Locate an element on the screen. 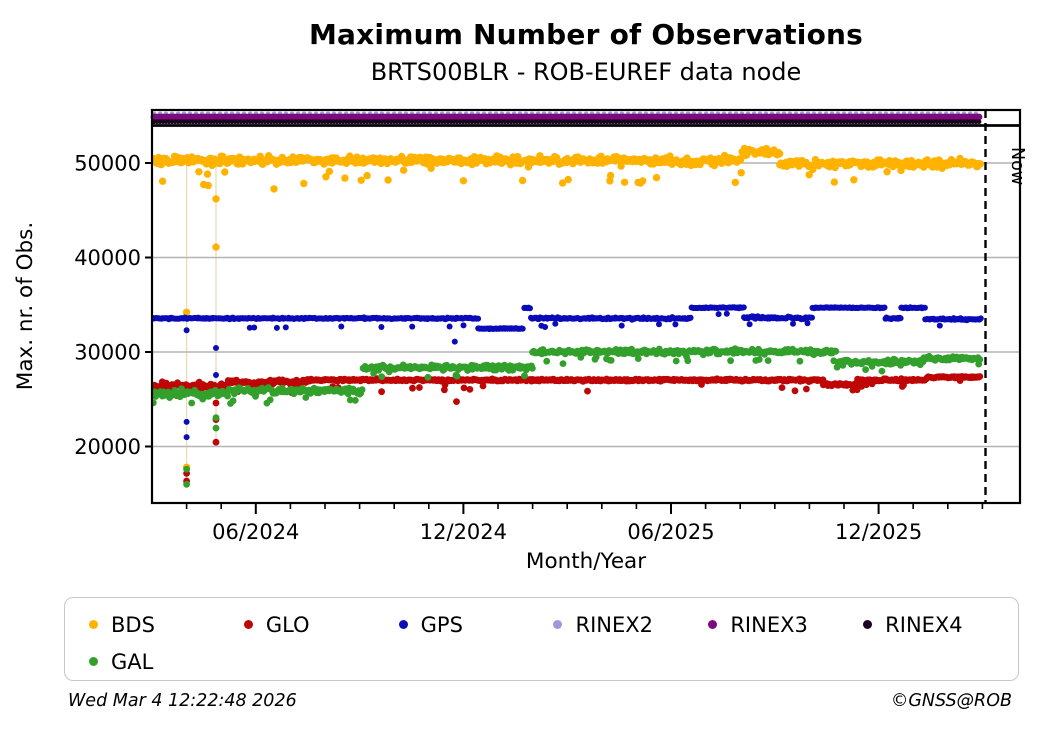 This screenshot has height=734, width=1040. y-tick-label: 40000 is located at coordinates (107, 258).